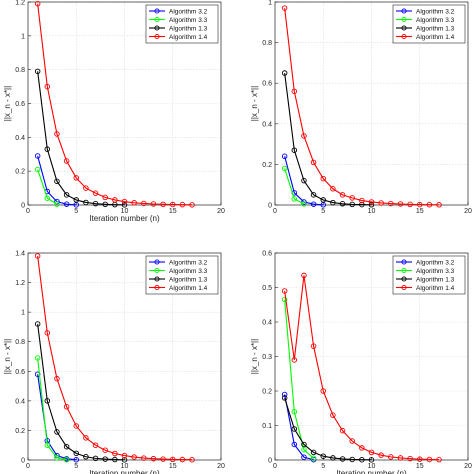  What do you see at coordinates (267, 254) in the screenshot?
I see `y-tick-label: 0.6` at bounding box center [267, 254].